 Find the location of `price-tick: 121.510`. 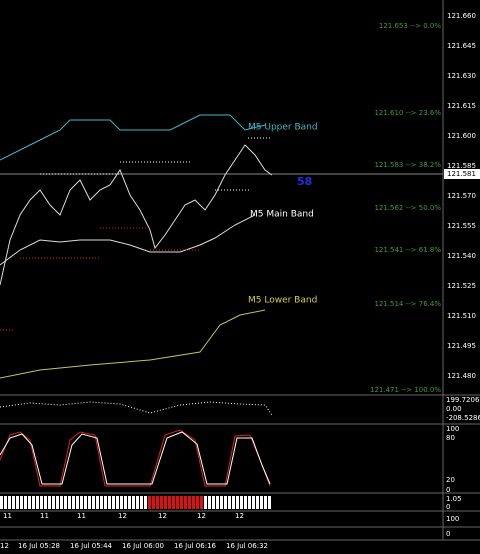

price-tick: 121.510 is located at coordinates (461, 316).